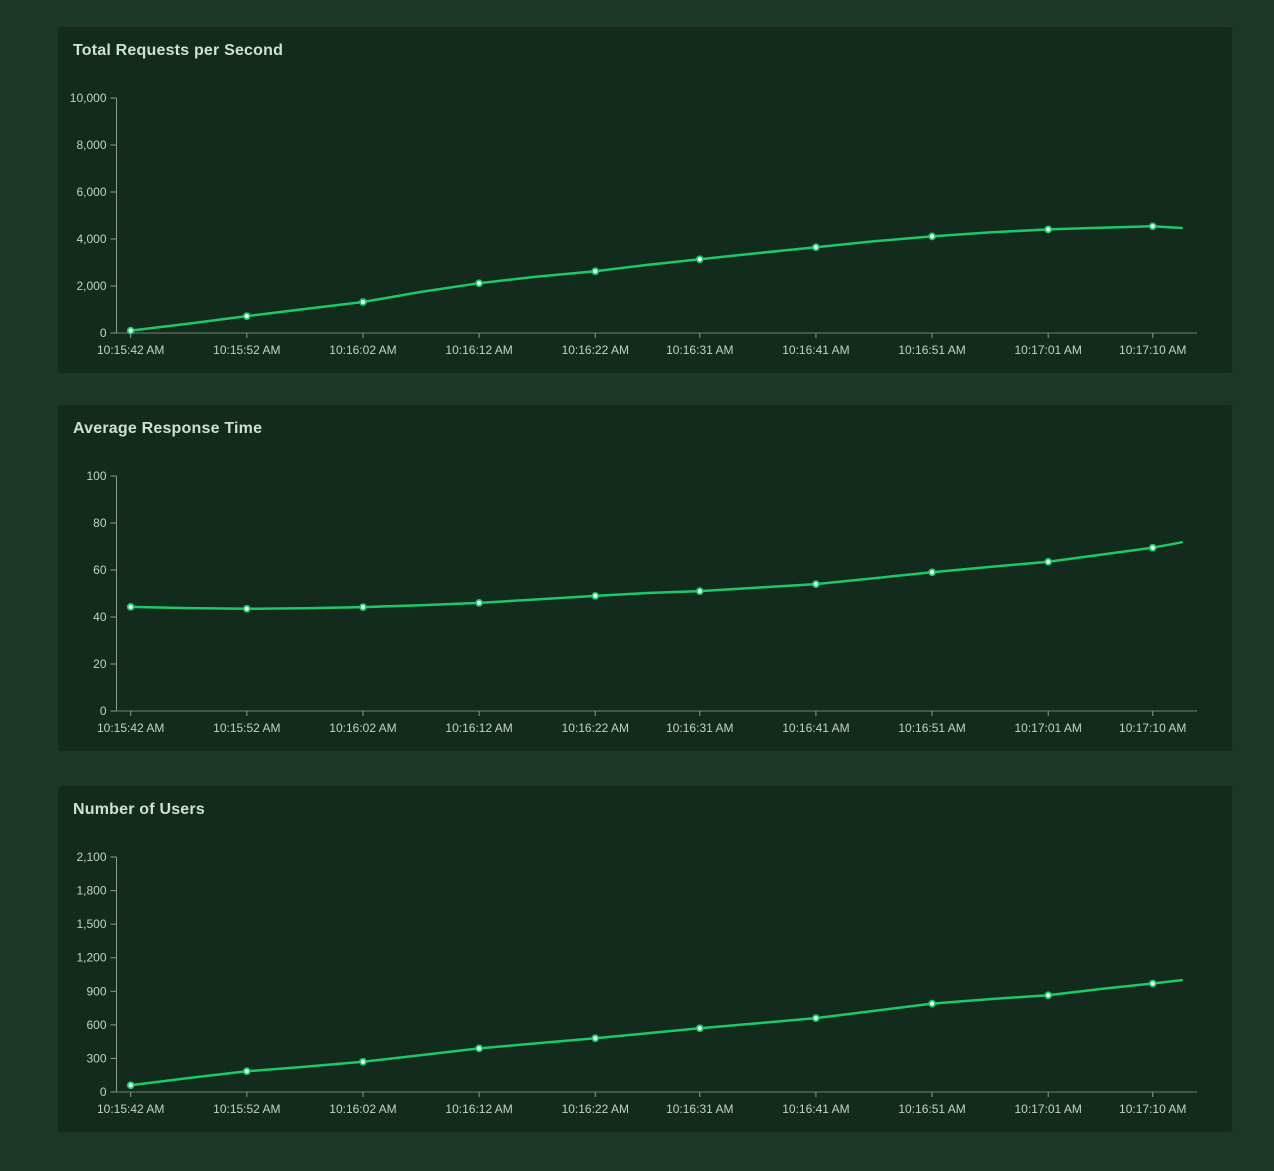 This screenshot has width=1274, height=1171. What do you see at coordinates (91, 958) in the screenshot?
I see `y-axis-label: 1,200` at bounding box center [91, 958].